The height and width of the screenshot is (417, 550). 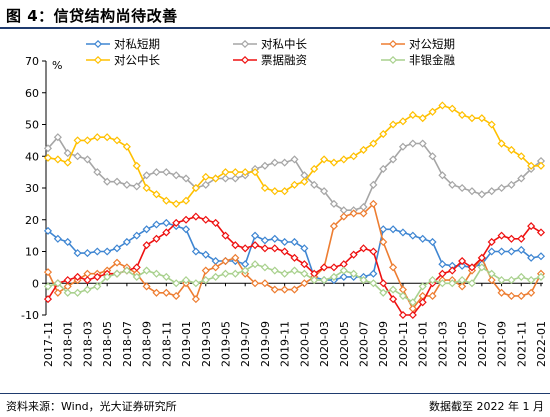 I want to click on x-tick-label: 2019-07, so click(x=245, y=344).